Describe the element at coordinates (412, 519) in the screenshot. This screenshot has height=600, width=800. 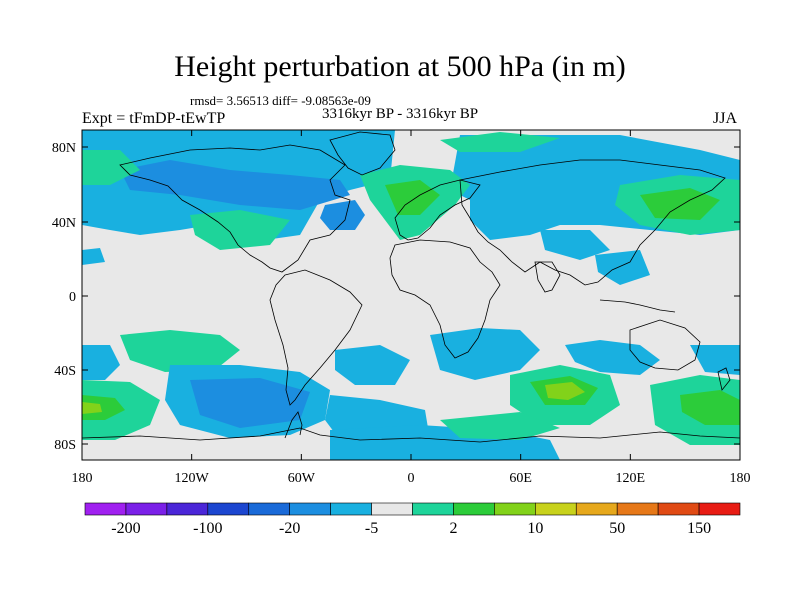
I see `colorbar: -200 -100 -20 -5 2 10 50 150` at that location.